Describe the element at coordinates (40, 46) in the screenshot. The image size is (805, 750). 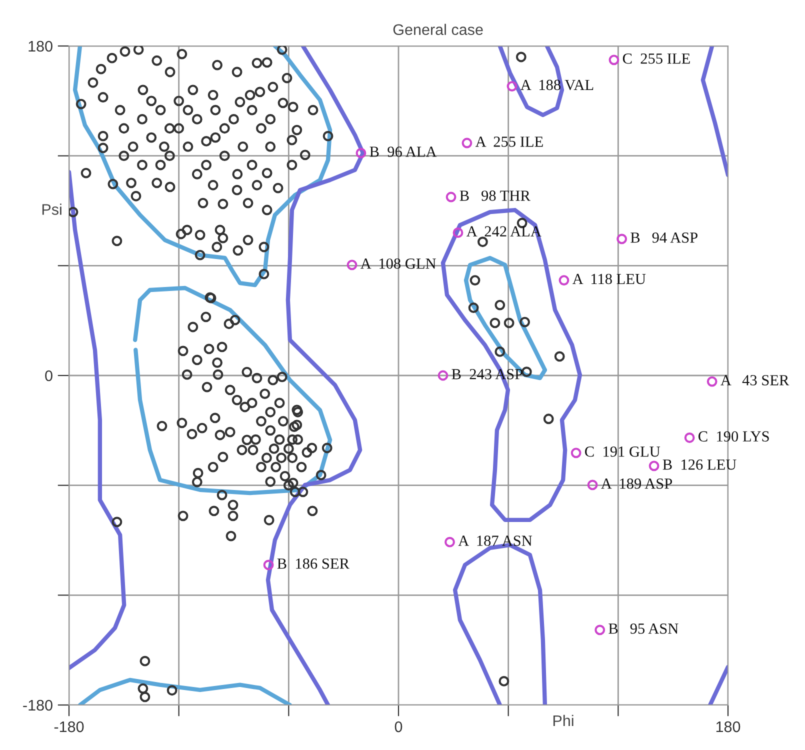
I see `y-tick-label: 180` at that location.